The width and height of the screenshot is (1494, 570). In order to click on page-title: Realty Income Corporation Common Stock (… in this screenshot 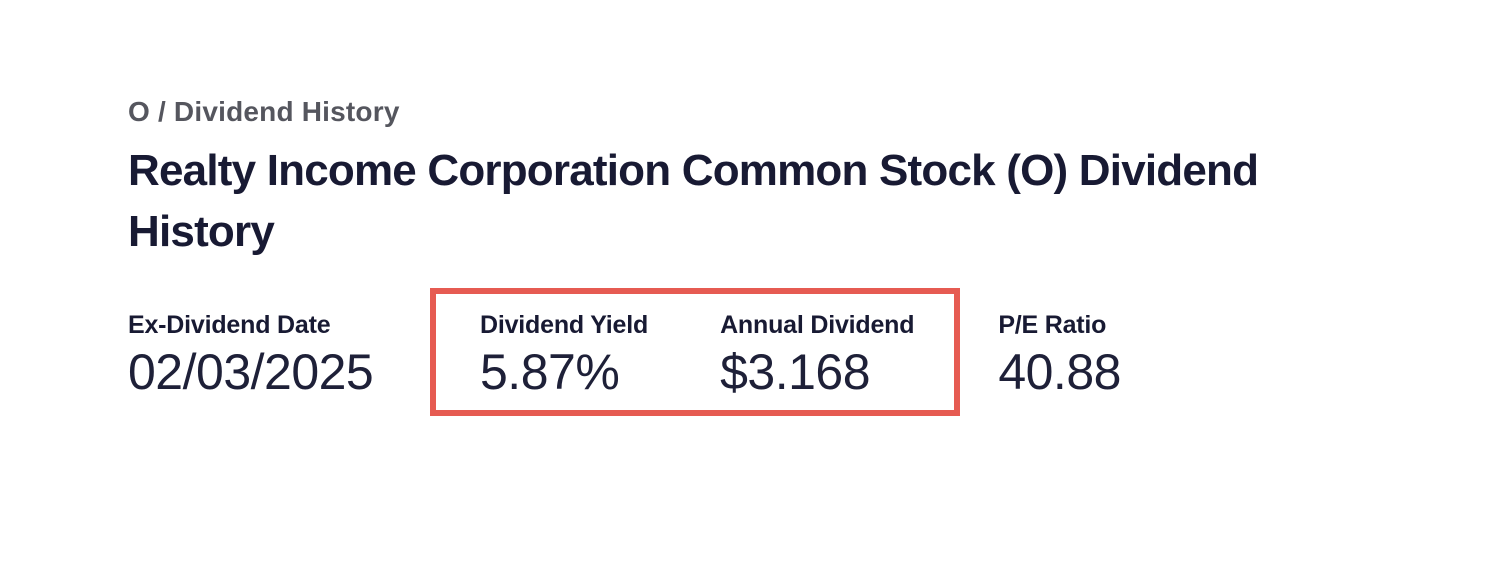, I will do `click(693, 201)`.